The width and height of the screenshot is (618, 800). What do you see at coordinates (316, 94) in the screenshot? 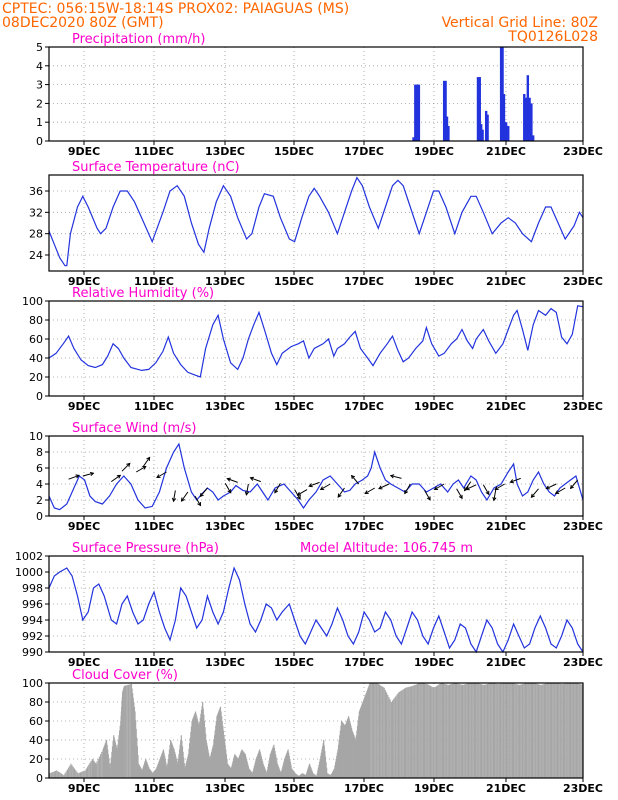
I see `plot-frame` at bounding box center [316, 94].